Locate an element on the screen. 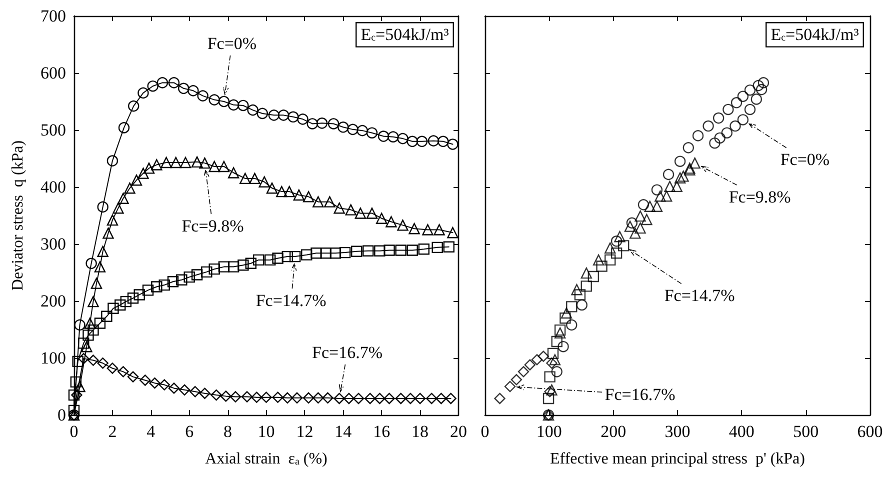 Image resolution: width=893 pixels, height=477 pixels. x-tick-label: 300 is located at coordinates (677, 431).